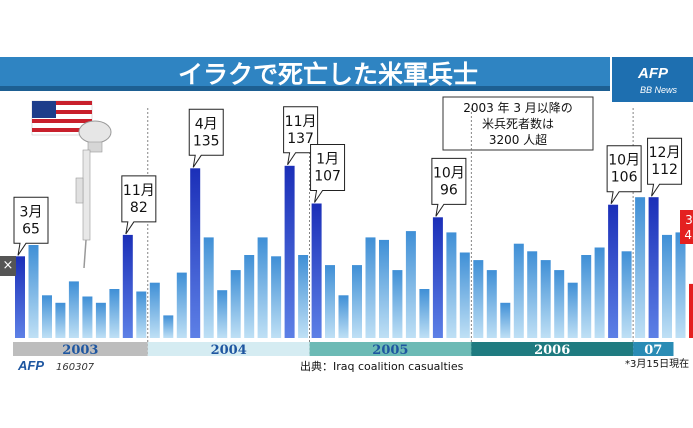  Describe the element at coordinates (518, 108) in the screenshot. I see `annotation-line-1: 2003 年 3 月以降の` at that location.